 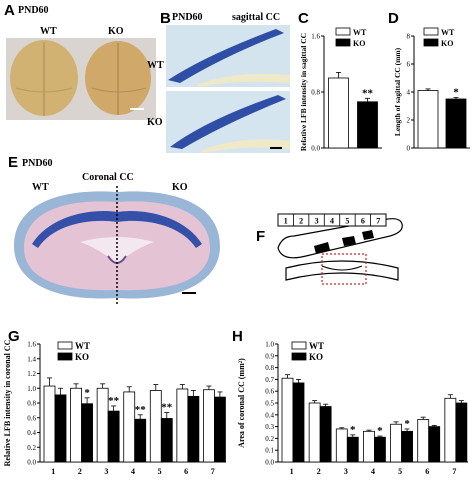 I want to click on panel-a-ko-label: KO, so click(x=116, y=31).